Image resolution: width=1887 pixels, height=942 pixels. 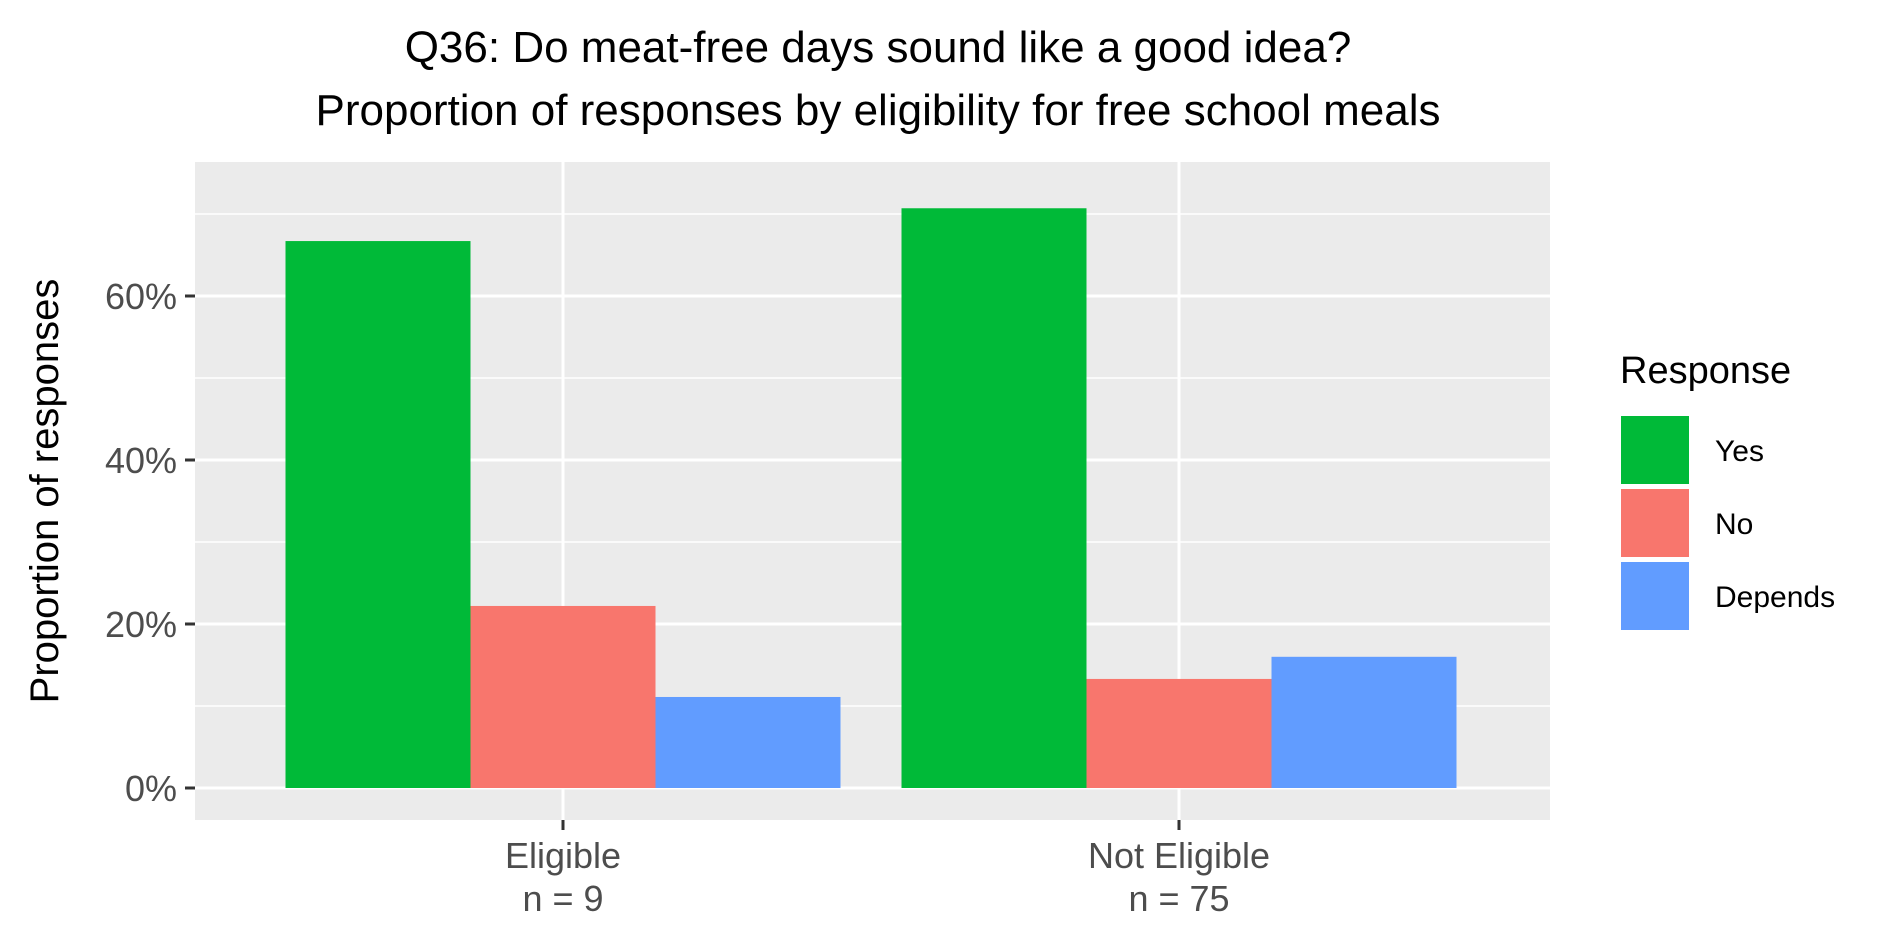 What do you see at coordinates (141, 624) in the screenshot?
I see `y-tick-label: 20%` at bounding box center [141, 624].